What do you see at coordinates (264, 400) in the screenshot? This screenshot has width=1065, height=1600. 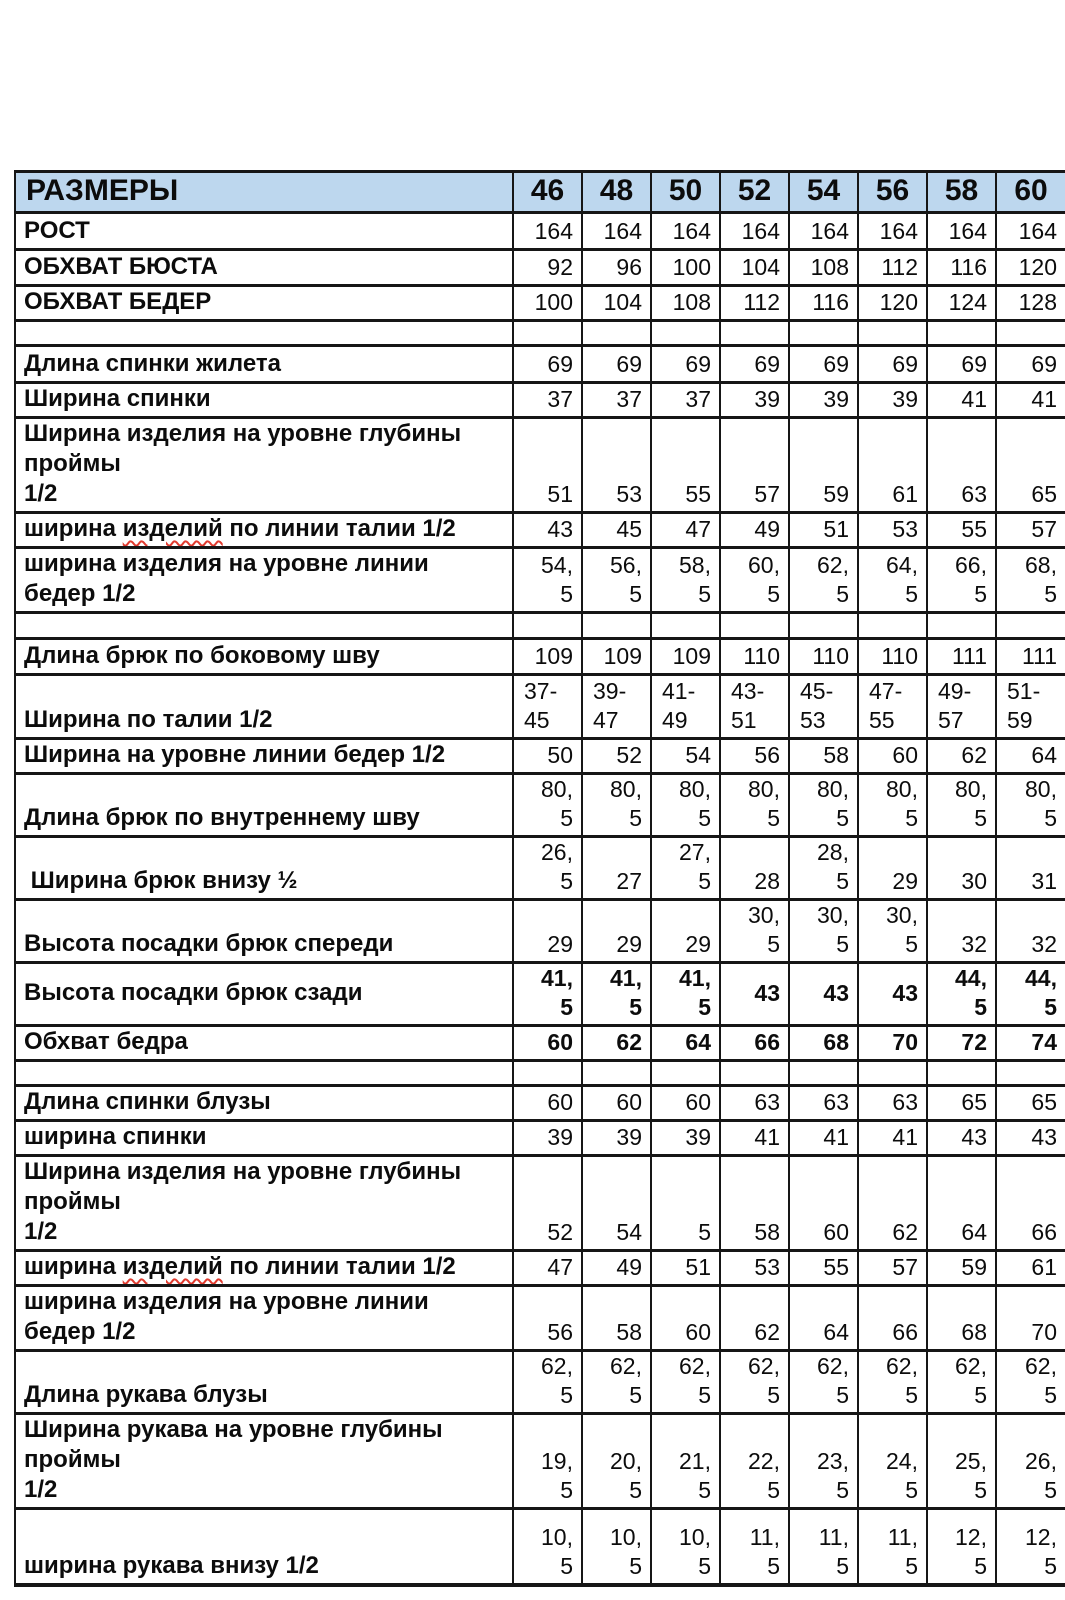 I see `row-label: Ширина спинки` at bounding box center [264, 400].